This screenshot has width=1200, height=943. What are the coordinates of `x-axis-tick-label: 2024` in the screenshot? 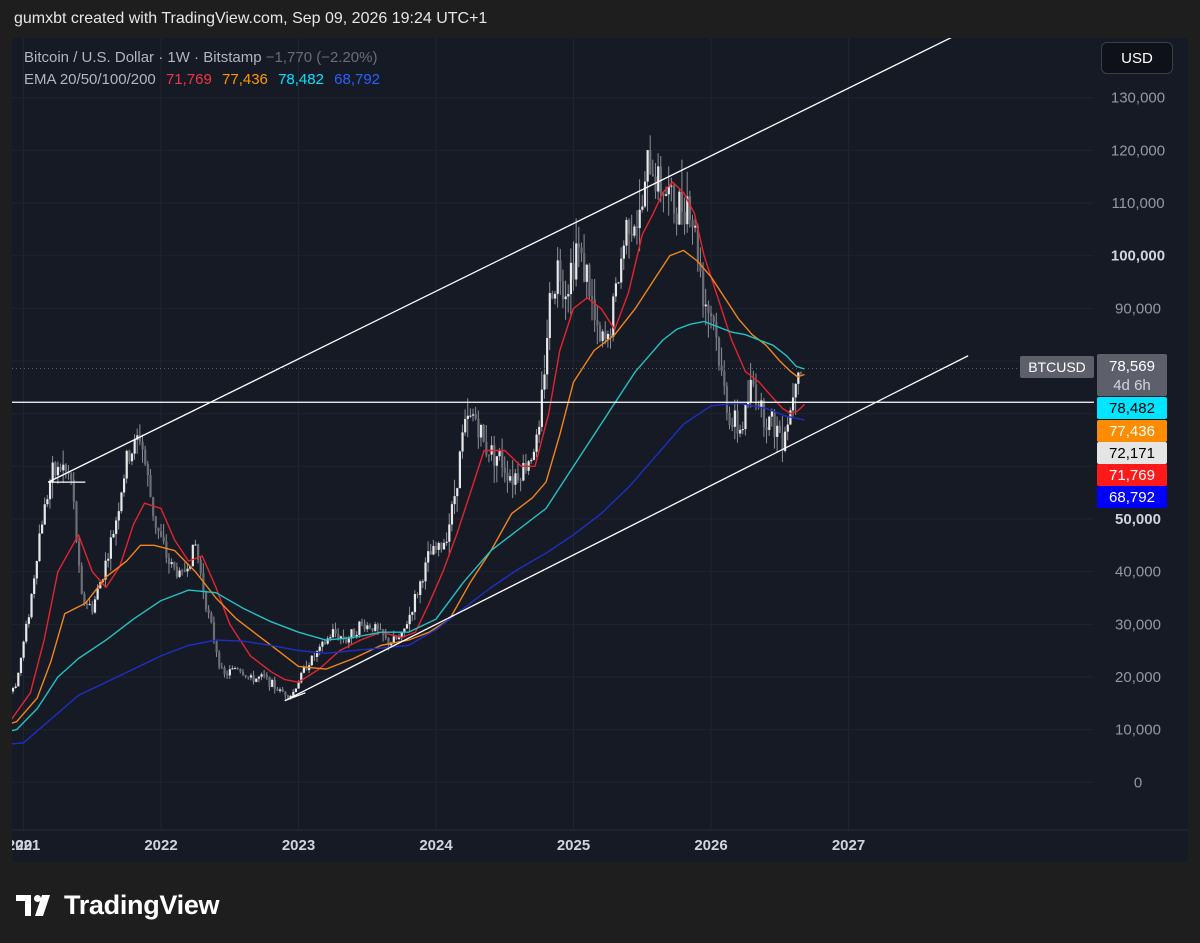 It's located at (436, 845).